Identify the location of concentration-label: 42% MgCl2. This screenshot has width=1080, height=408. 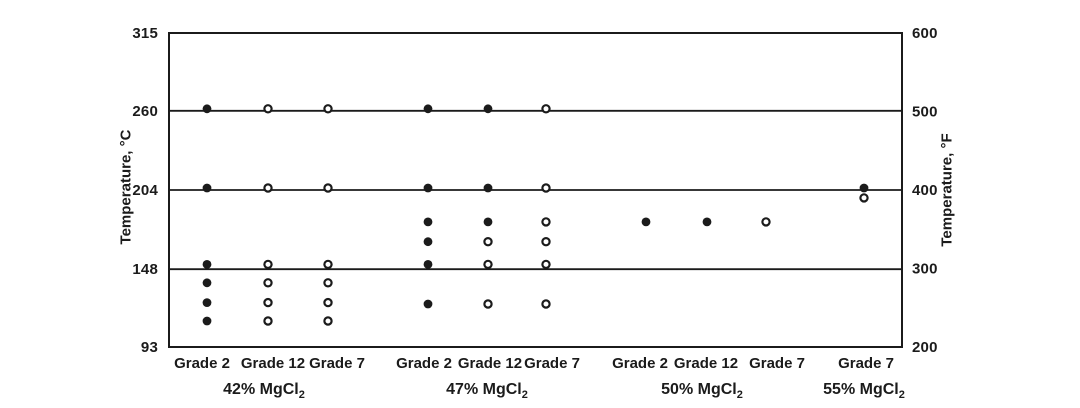
(264, 391).